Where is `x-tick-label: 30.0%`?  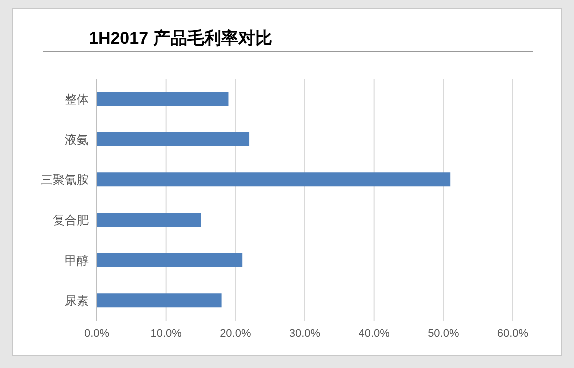
x-tick-label: 30.0% is located at coordinates (305, 334).